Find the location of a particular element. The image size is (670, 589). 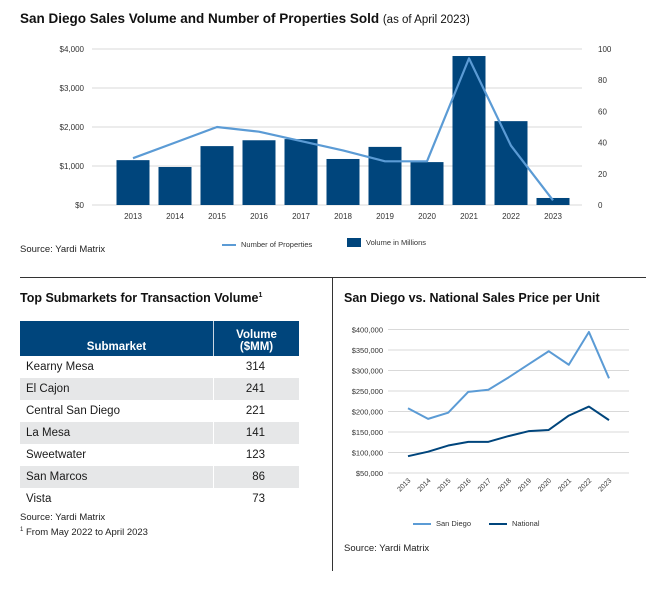

submarket-volume: 141 is located at coordinates (256, 433).